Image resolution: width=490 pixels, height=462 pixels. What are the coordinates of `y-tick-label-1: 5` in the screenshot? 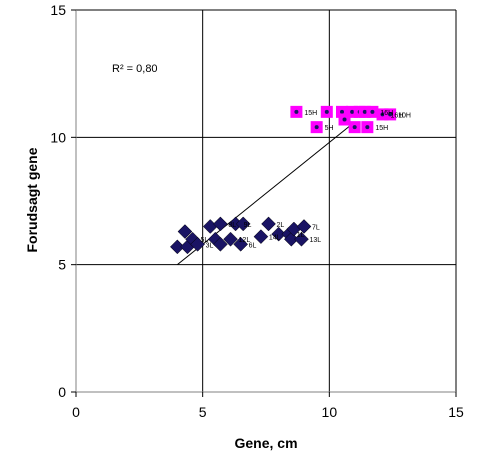 It's located at (62, 265).